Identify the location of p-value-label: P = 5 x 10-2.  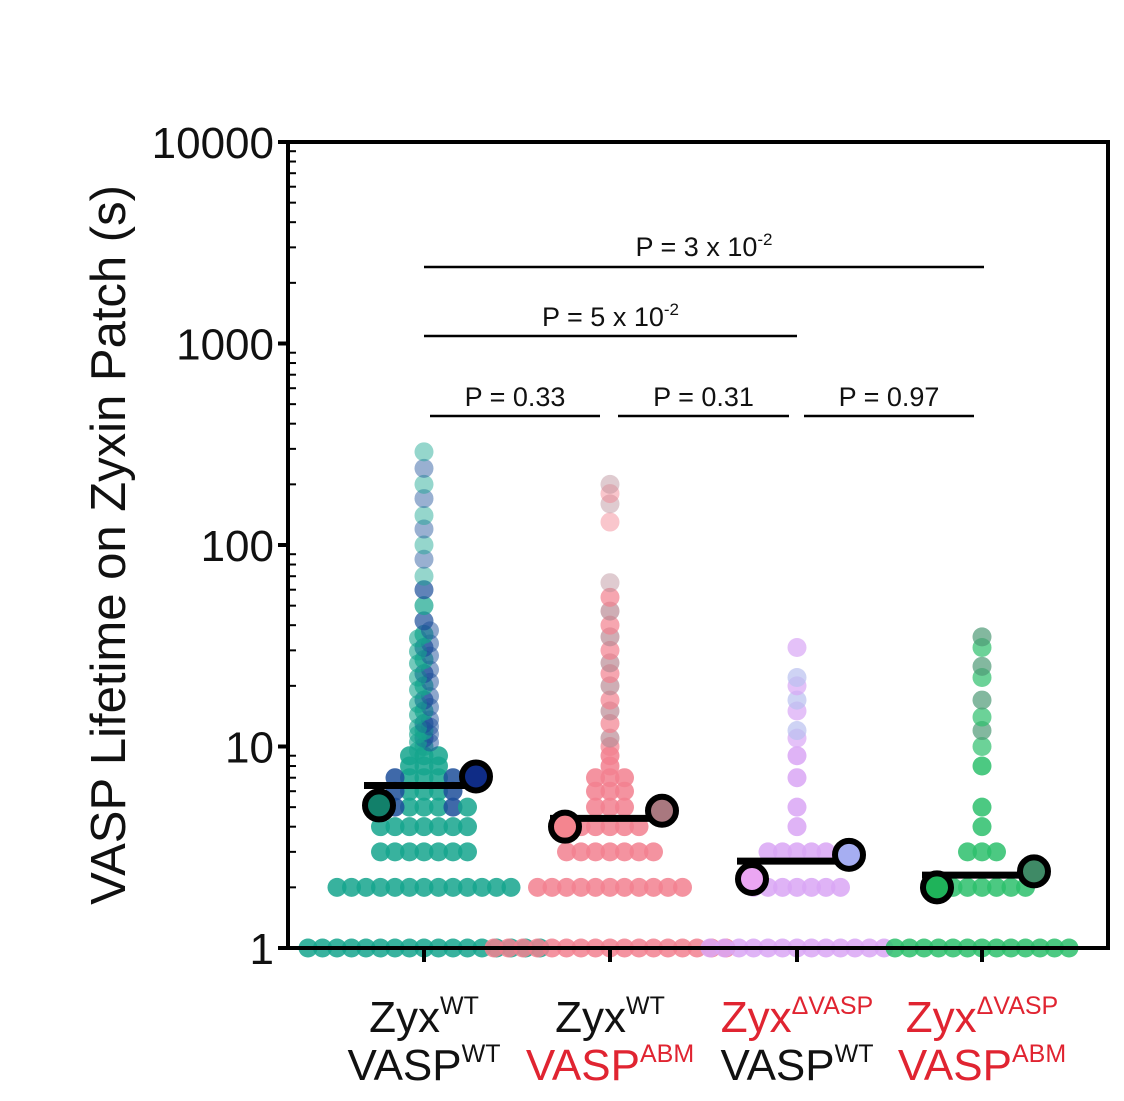
(610, 316).